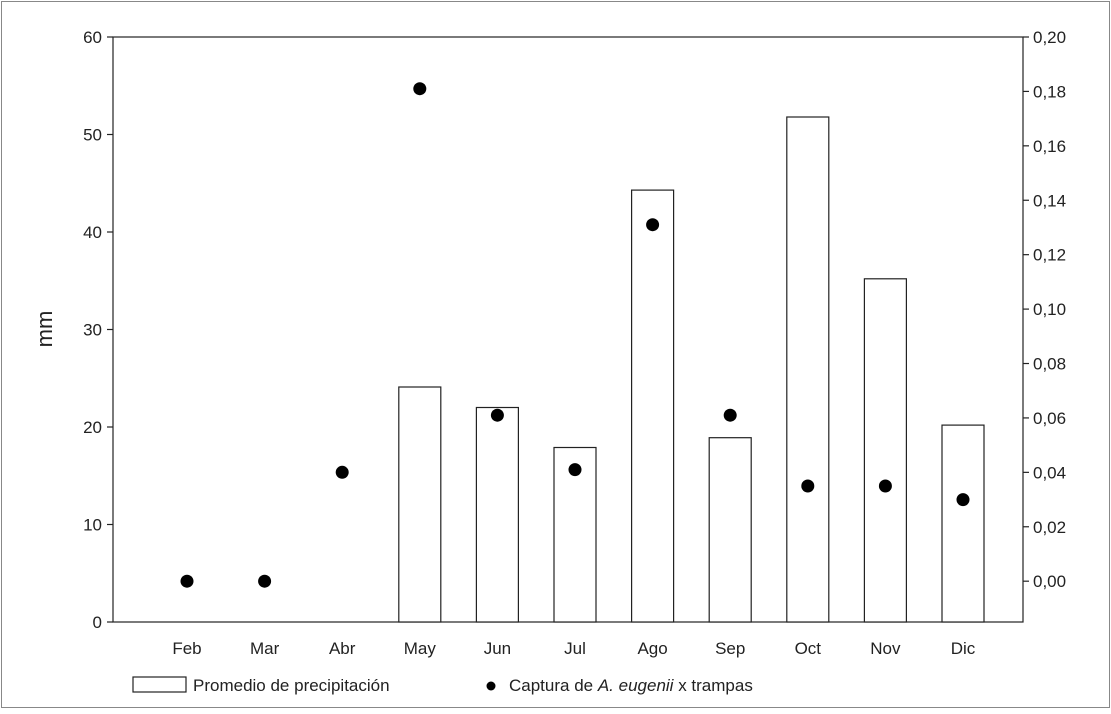 The image size is (1111, 714). What do you see at coordinates (497, 415) in the screenshot?
I see `point-jun` at bounding box center [497, 415].